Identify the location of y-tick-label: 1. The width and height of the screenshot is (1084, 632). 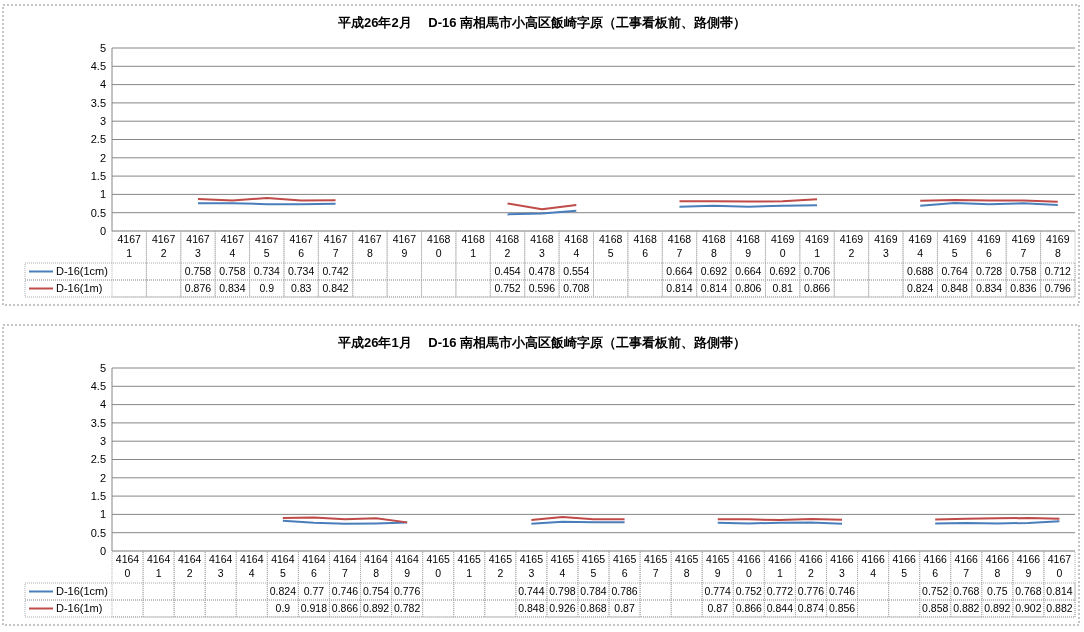
(102, 514).